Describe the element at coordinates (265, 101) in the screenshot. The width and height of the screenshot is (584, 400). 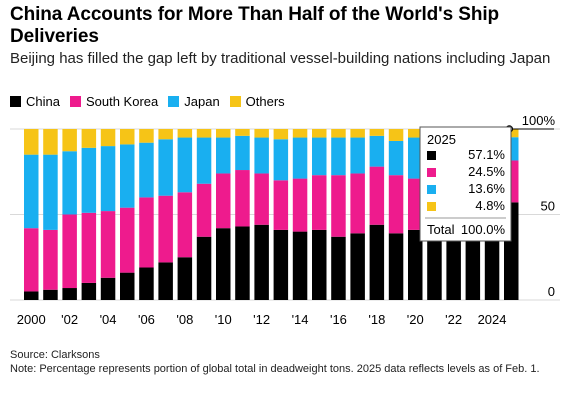
I see `legend-label-others: Others` at that location.